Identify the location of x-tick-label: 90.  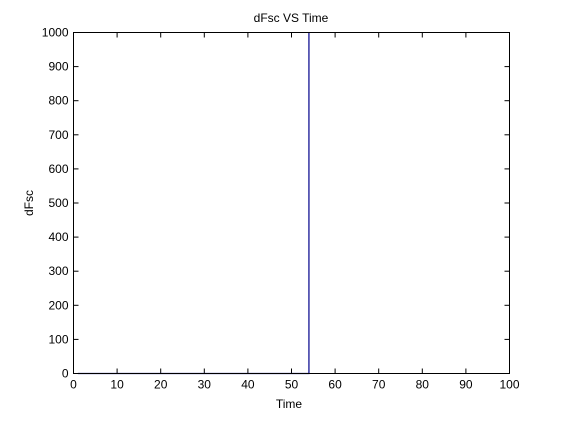
(466, 385).